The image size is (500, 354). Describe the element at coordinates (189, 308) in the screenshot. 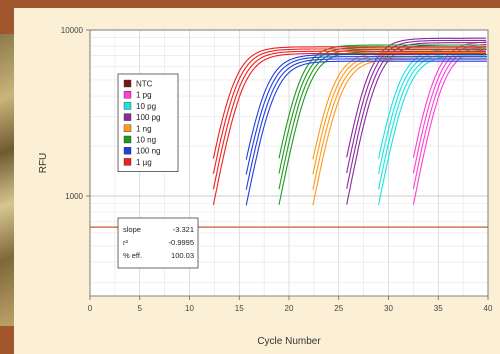

I see `x-tick-label: 10` at that location.